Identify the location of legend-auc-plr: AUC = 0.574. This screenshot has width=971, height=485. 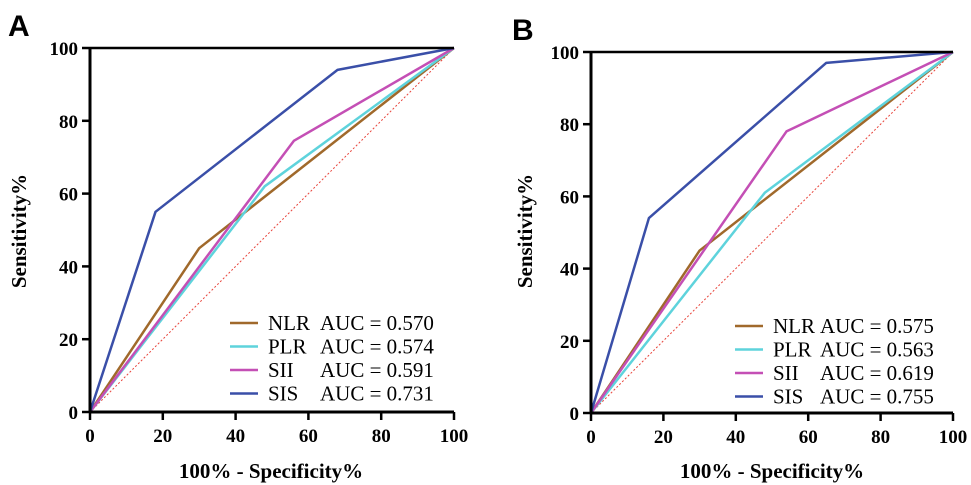
(377, 347).